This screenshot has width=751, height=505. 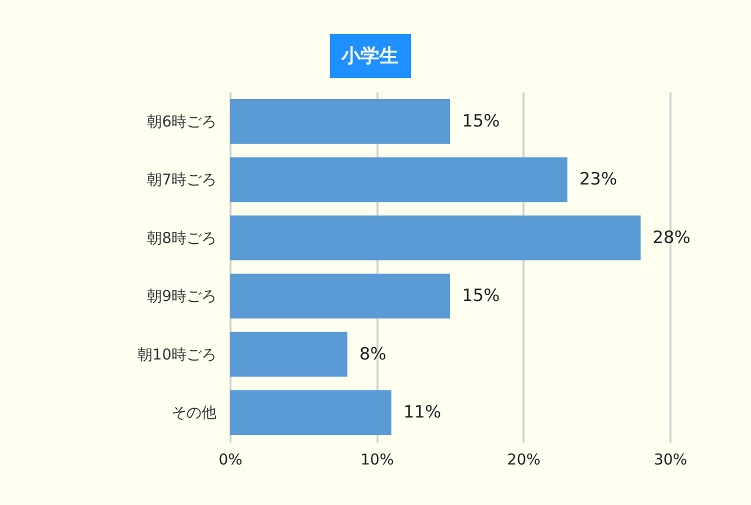 I want to click on x-tick-label: 30%, so click(x=671, y=459).